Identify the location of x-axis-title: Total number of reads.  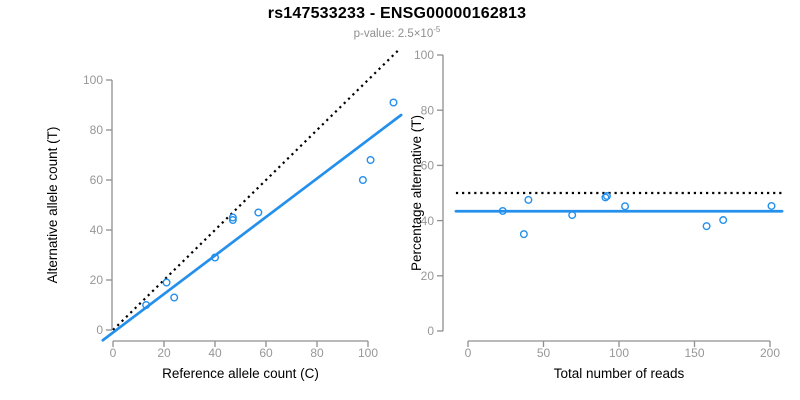
(619, 373).